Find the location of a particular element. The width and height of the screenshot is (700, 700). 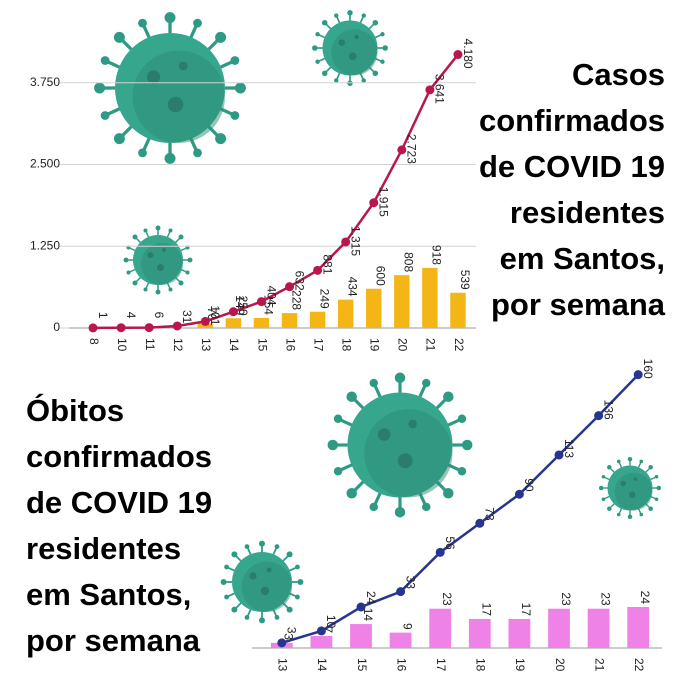

chart-title: Casos is located at coordinates (618, 74).